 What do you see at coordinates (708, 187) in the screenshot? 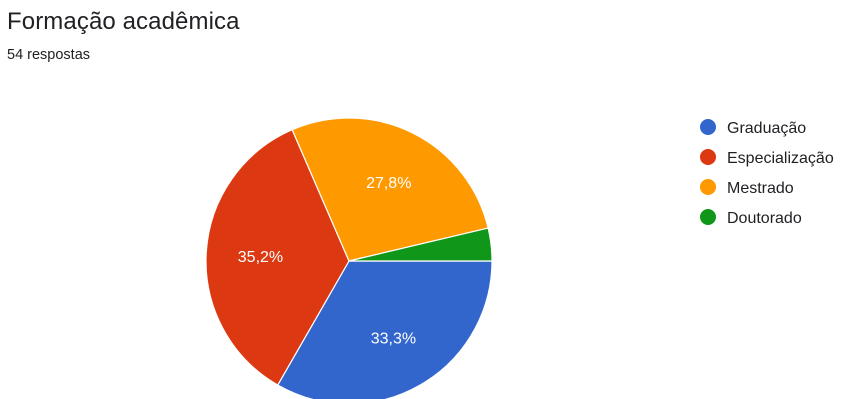
I see `legend-swatch-mestrado` at bounding box center [708, 187].